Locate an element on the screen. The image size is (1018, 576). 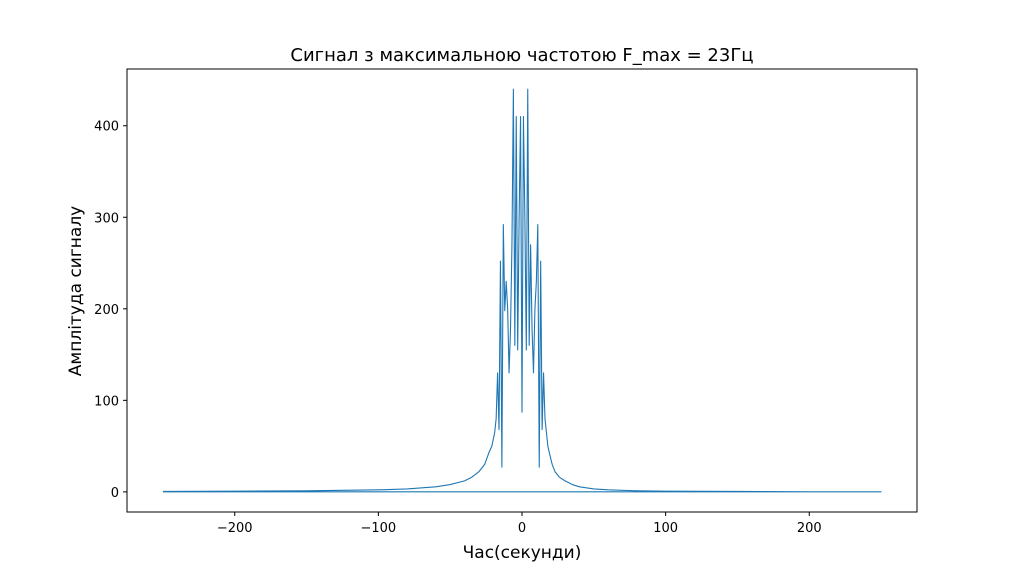
x-tick-label: 100 is located at coordinates (665, 528).